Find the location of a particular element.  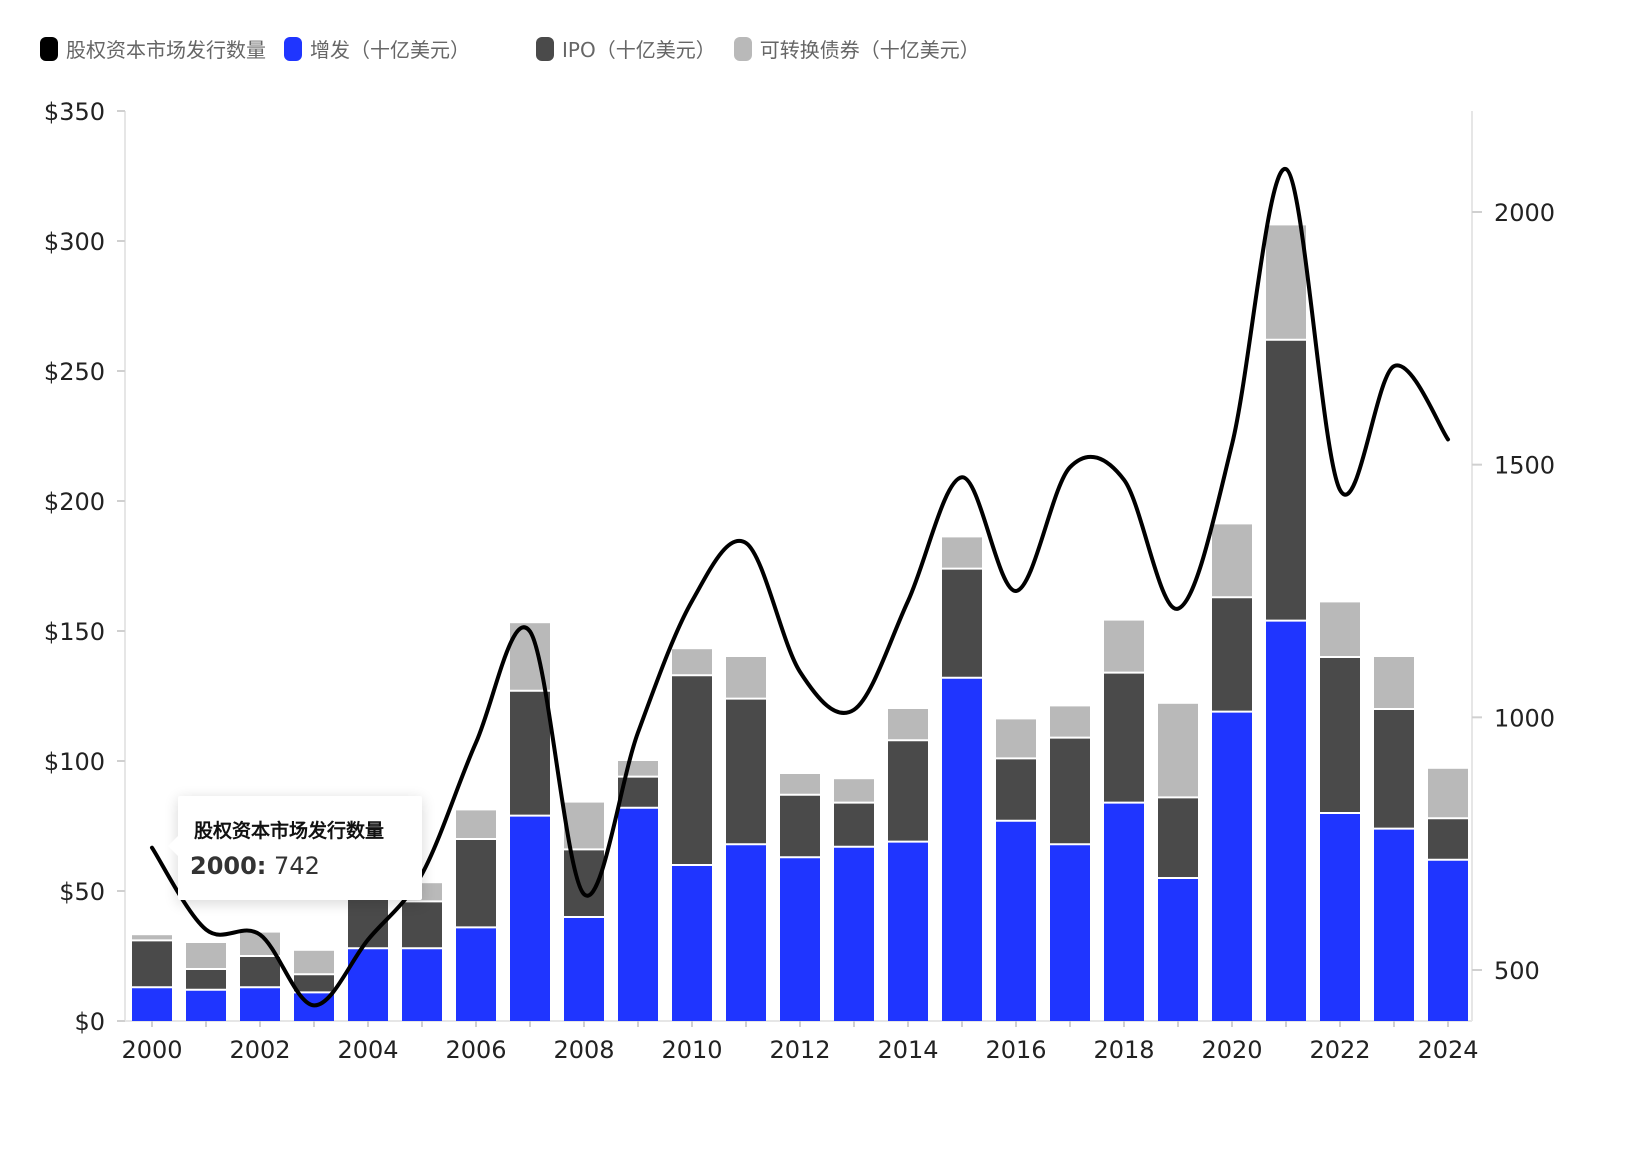

tooltip-body: 2000: 742 is located at coordinates (255, 866).